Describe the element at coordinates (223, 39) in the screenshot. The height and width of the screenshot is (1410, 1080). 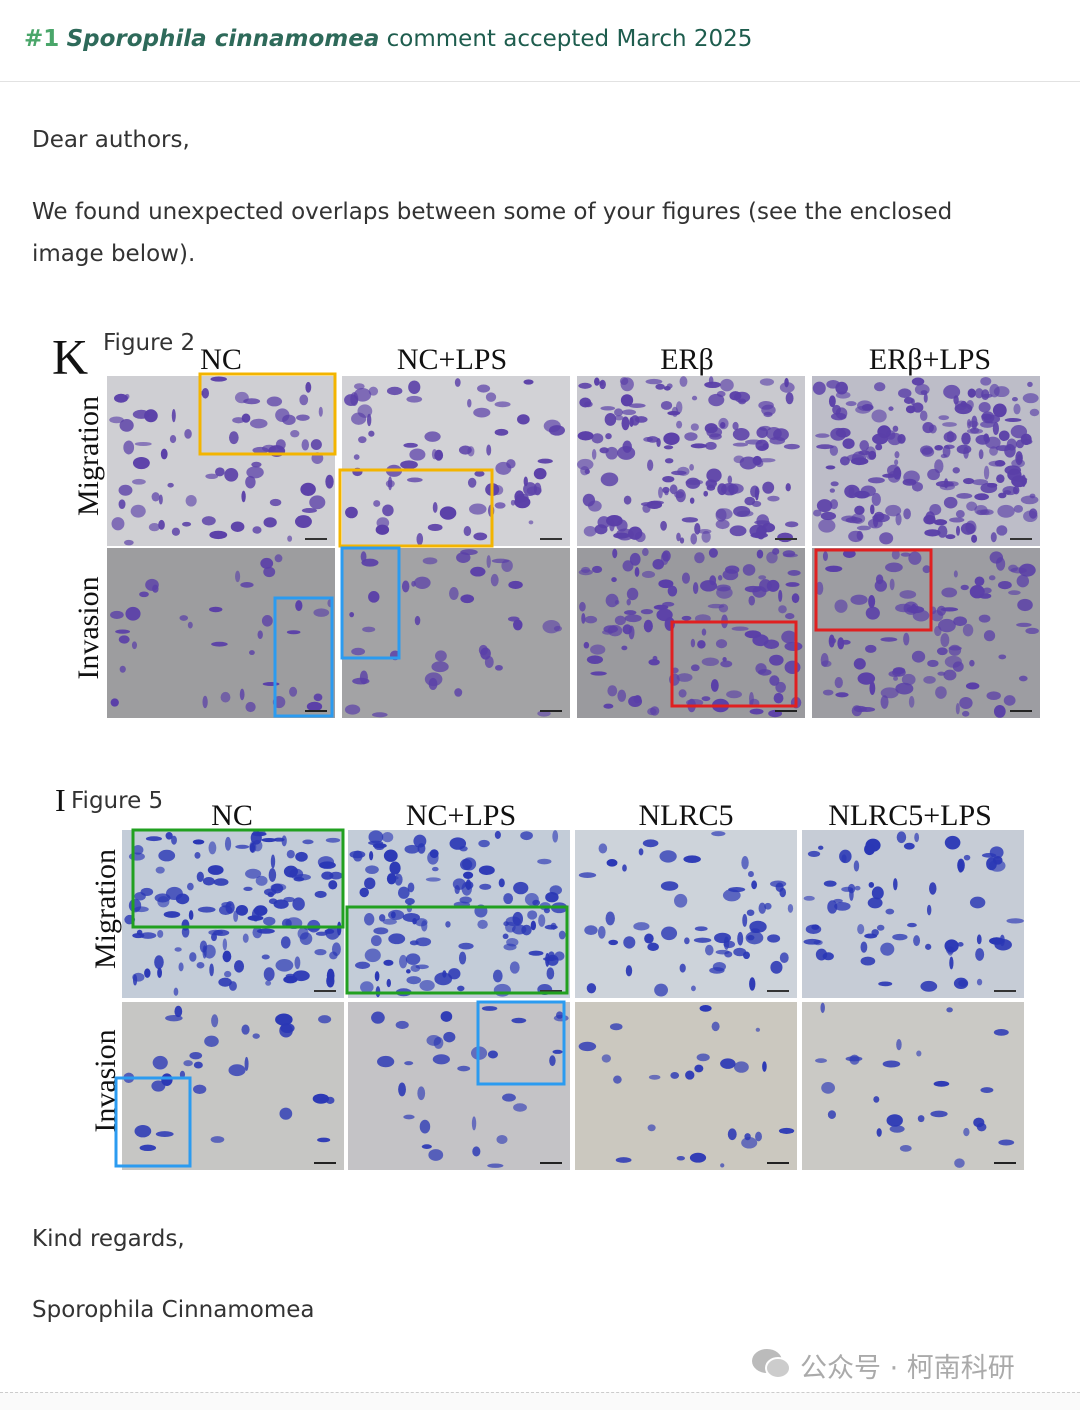
I see `author: Sporophila cinnamomea` at that location.